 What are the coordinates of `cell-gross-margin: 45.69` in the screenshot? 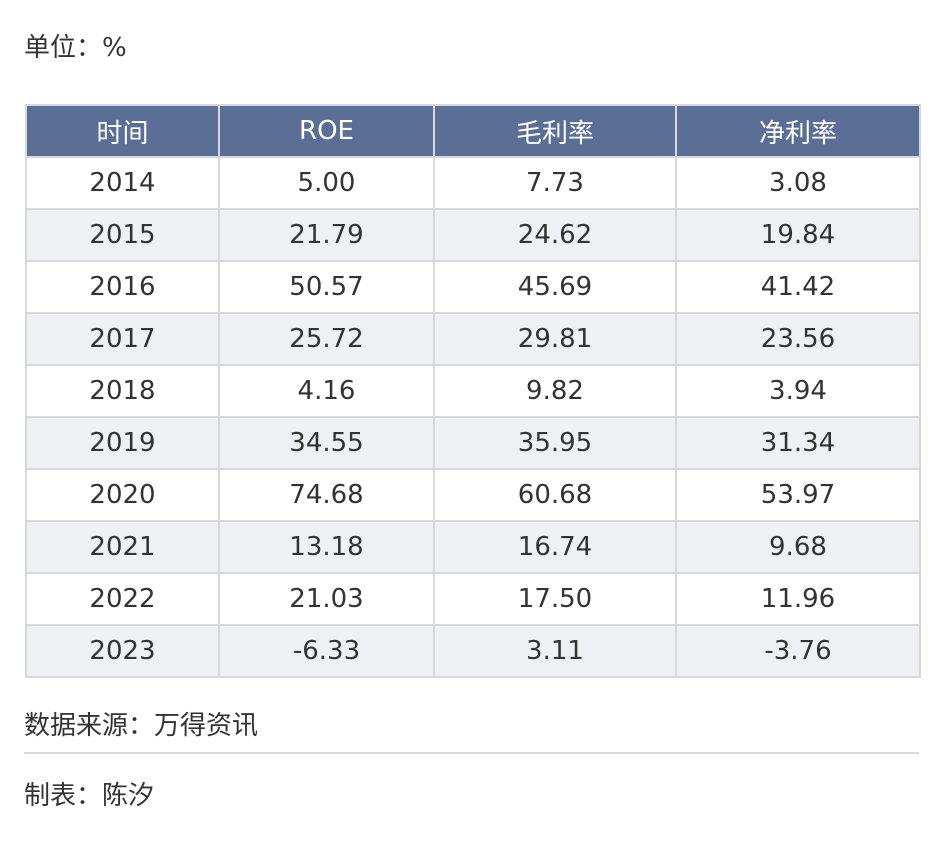 It's located at (555, 287).